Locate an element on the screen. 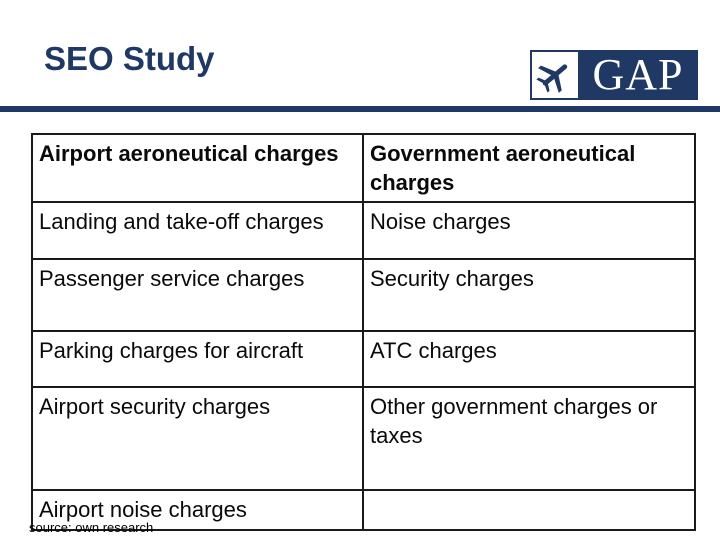 The width and height of the screenshot is (720, 540). gap-logo: GAP is located at coordinates (614, 75).